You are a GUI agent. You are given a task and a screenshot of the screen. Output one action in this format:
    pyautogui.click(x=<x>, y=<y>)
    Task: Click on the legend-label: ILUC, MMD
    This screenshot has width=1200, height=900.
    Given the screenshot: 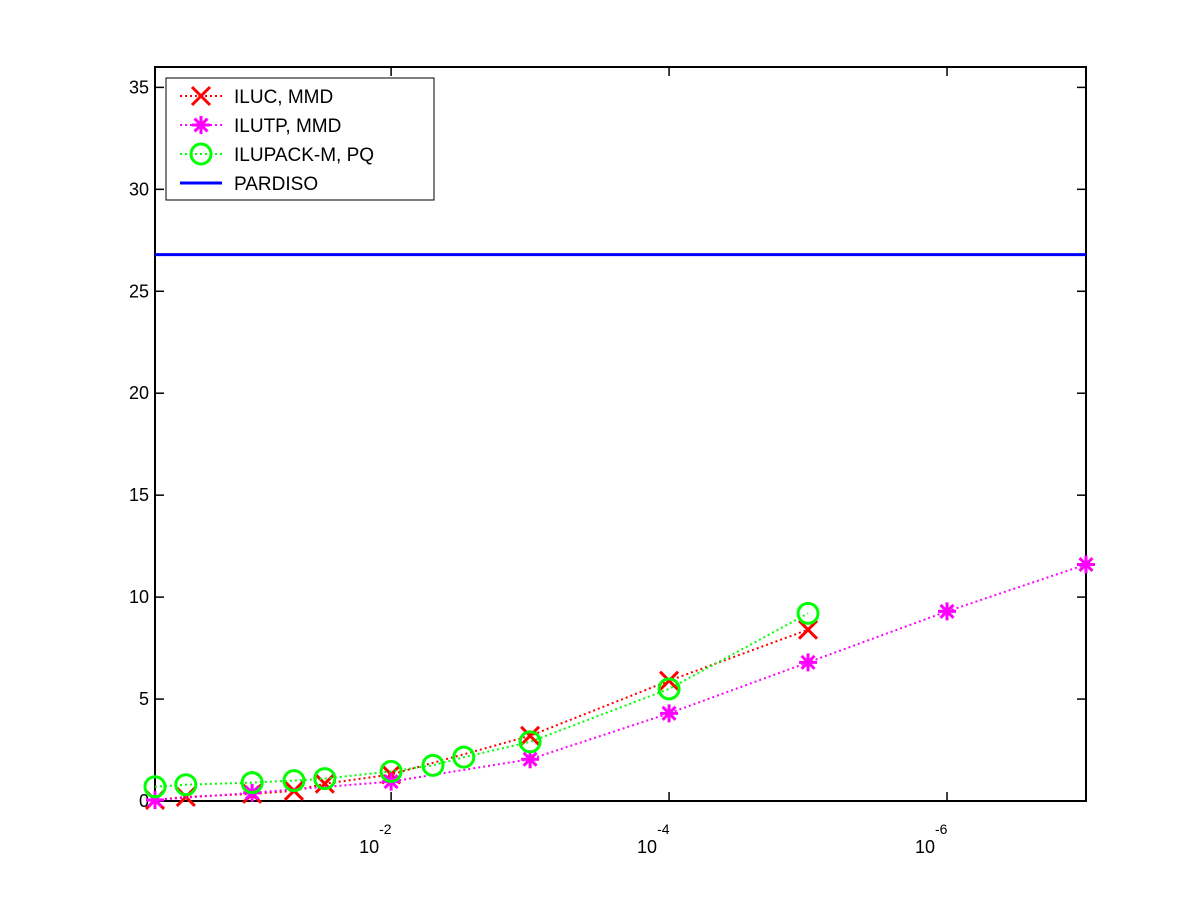 What is the action you would take?
    pyautogui.click(x=283, y=97)
    